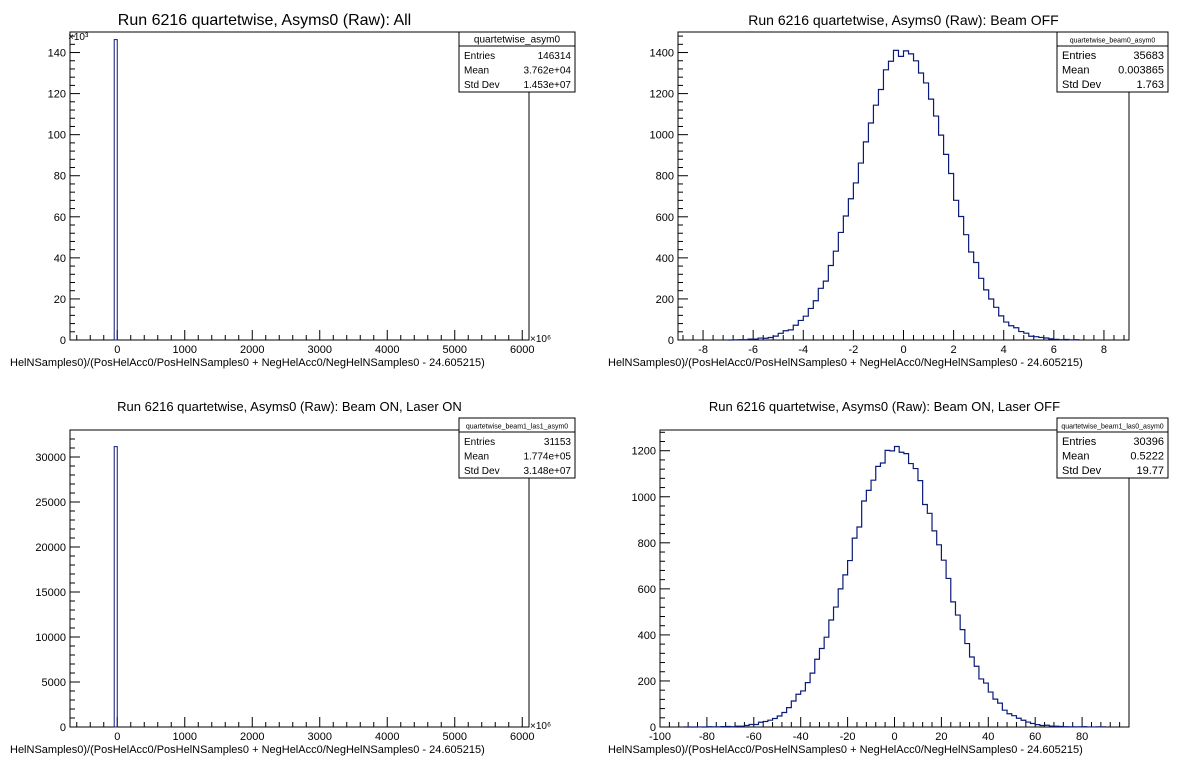 The height and width of the screenshot is (772, 1196). What do you see at coordinates (1147, 457) in the screenshot?
I see `stats-value: 0.5222` at bounding box center [1147, 457].